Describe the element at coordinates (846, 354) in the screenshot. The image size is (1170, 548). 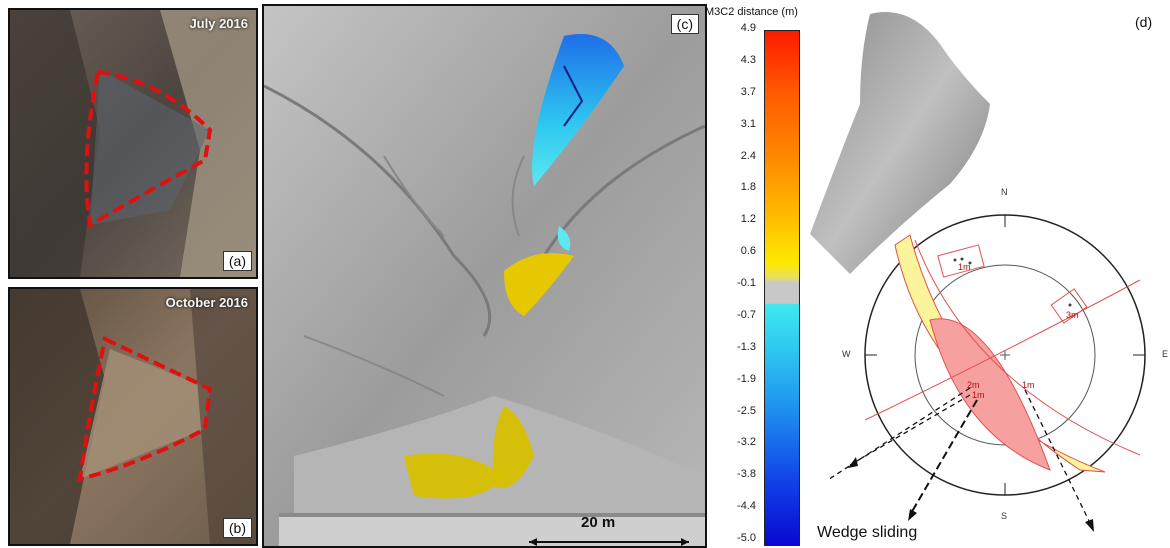
I see `compass-west: W` at that location.